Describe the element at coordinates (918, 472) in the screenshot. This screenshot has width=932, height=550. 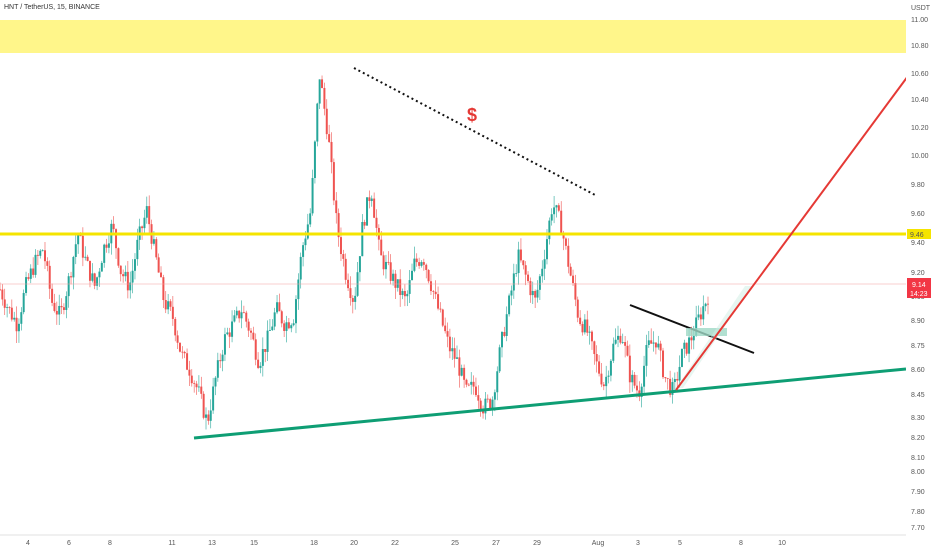
I see `price-tick-label: 8.00` at that location.